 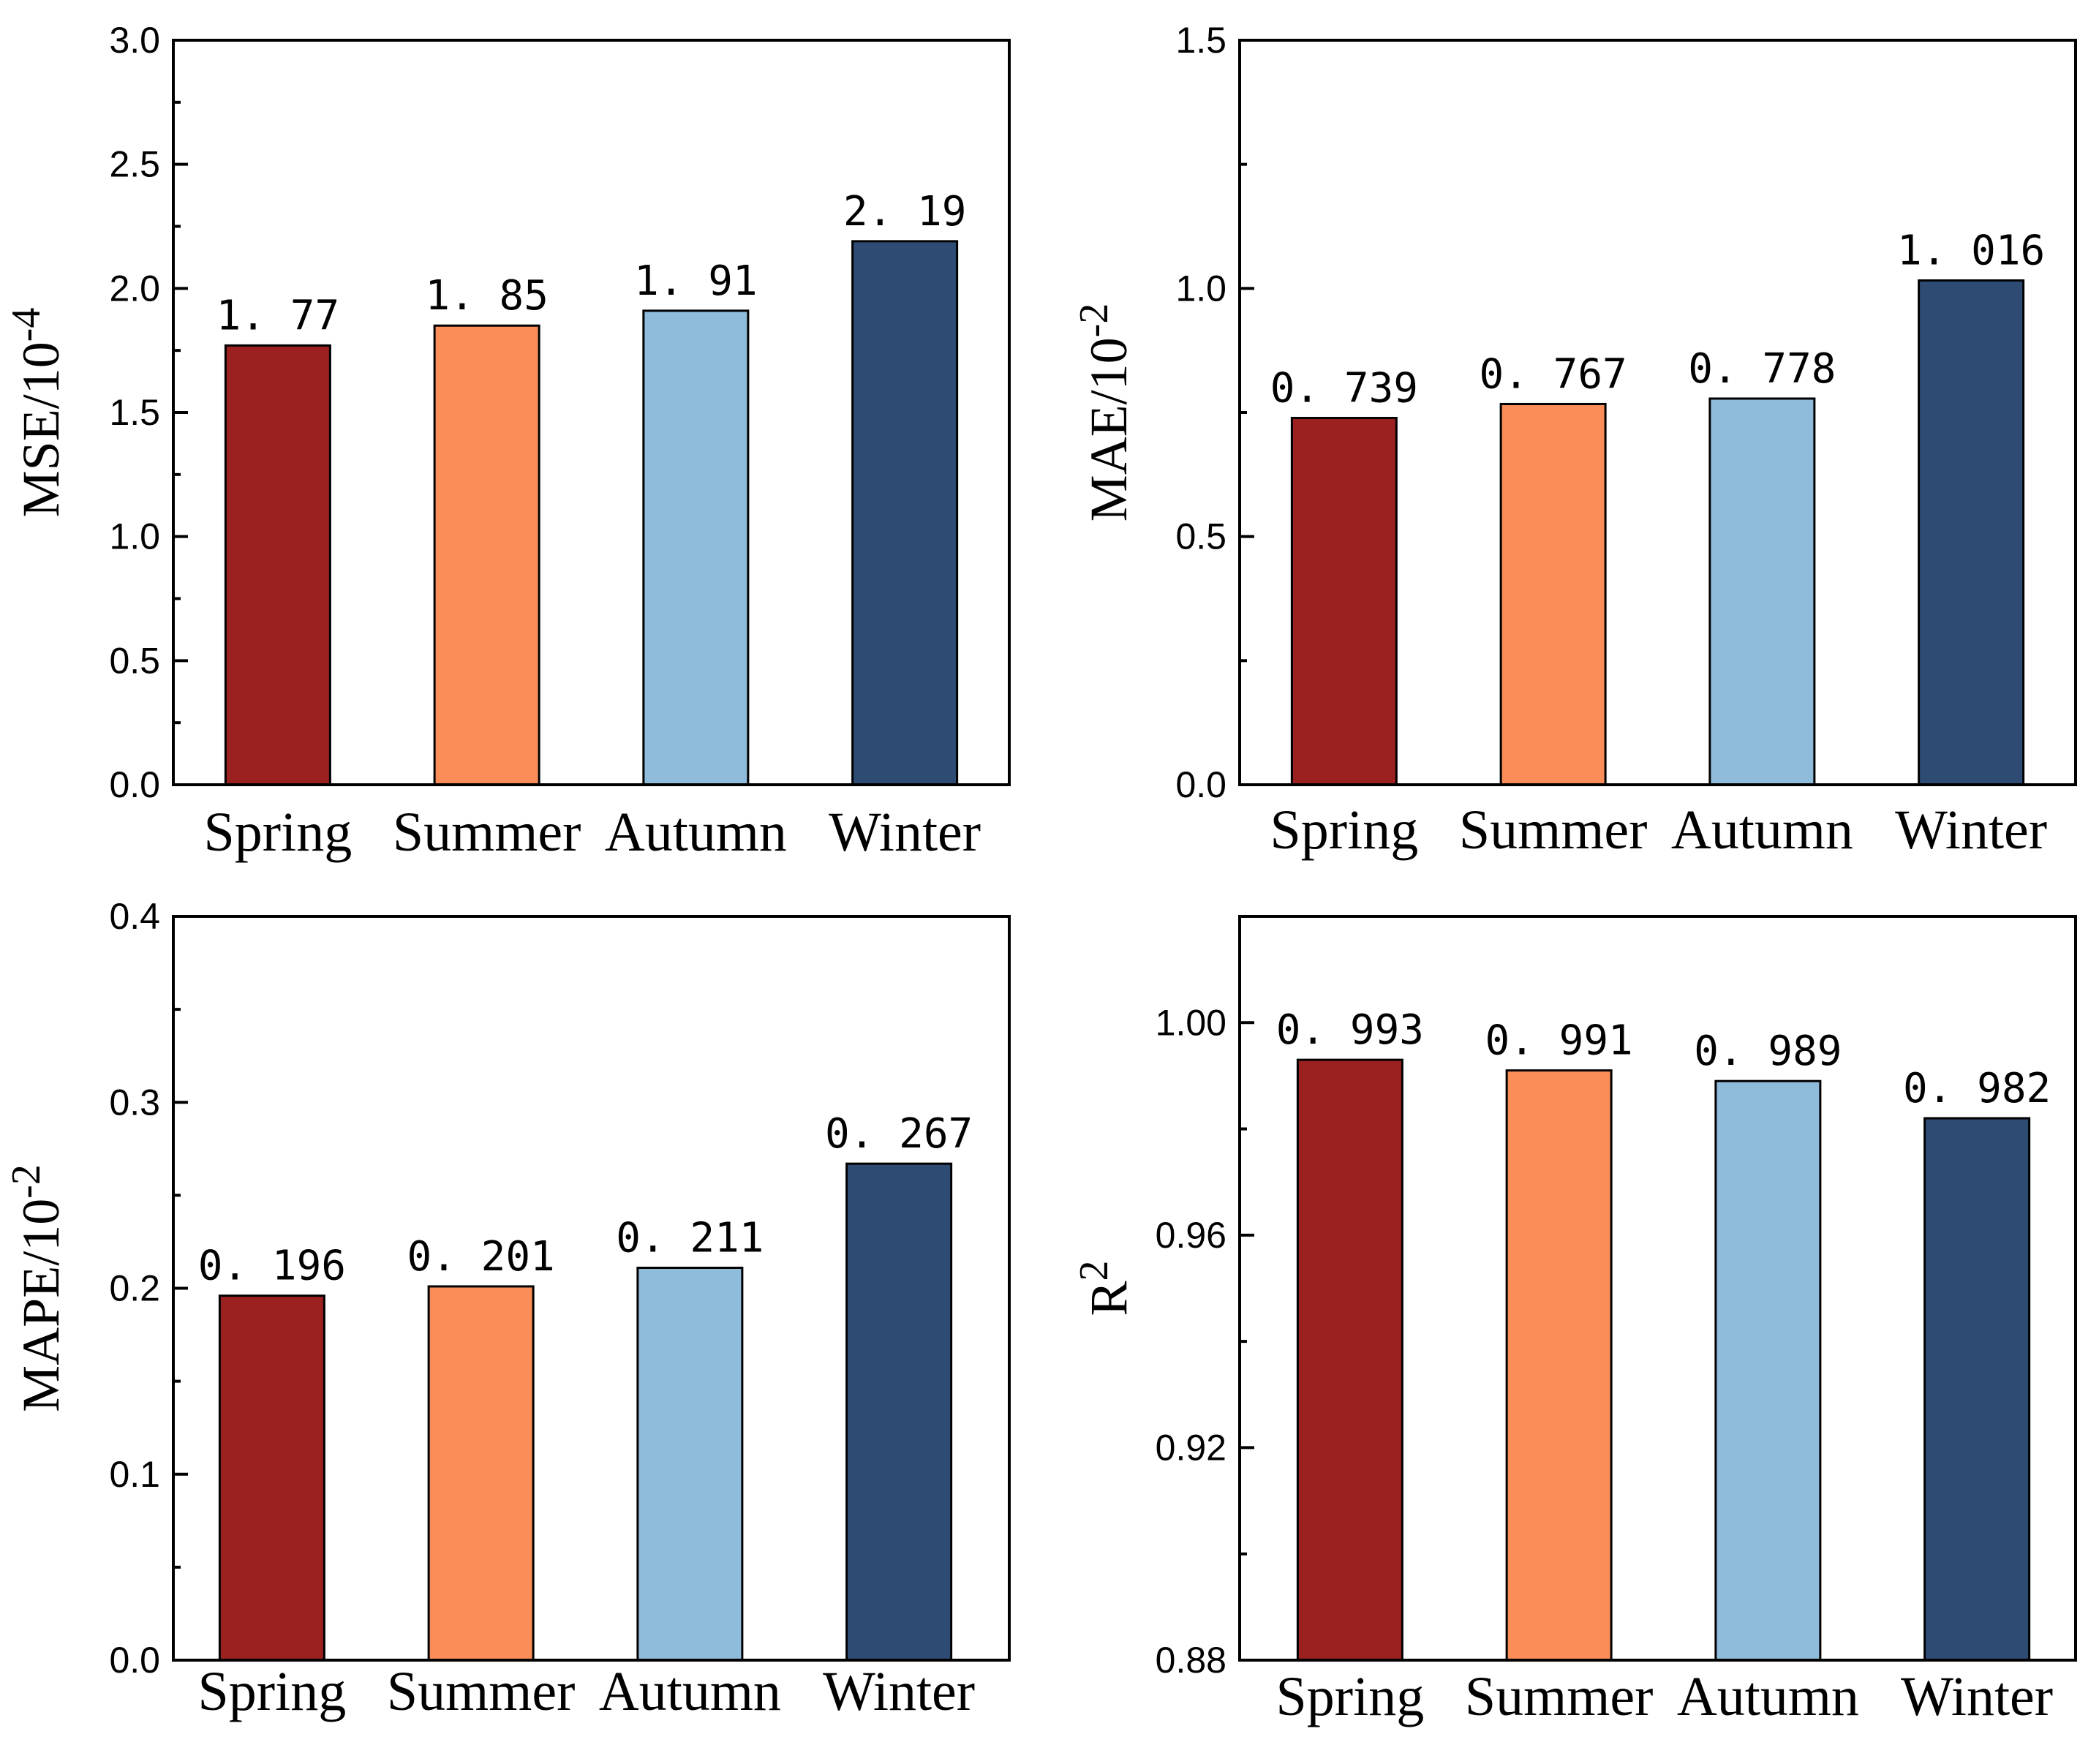 What do you see at coordinates (1558, 1041) in the screenshot?
I see `data-label: 0. 991` at bounding box center [1558, 1041].